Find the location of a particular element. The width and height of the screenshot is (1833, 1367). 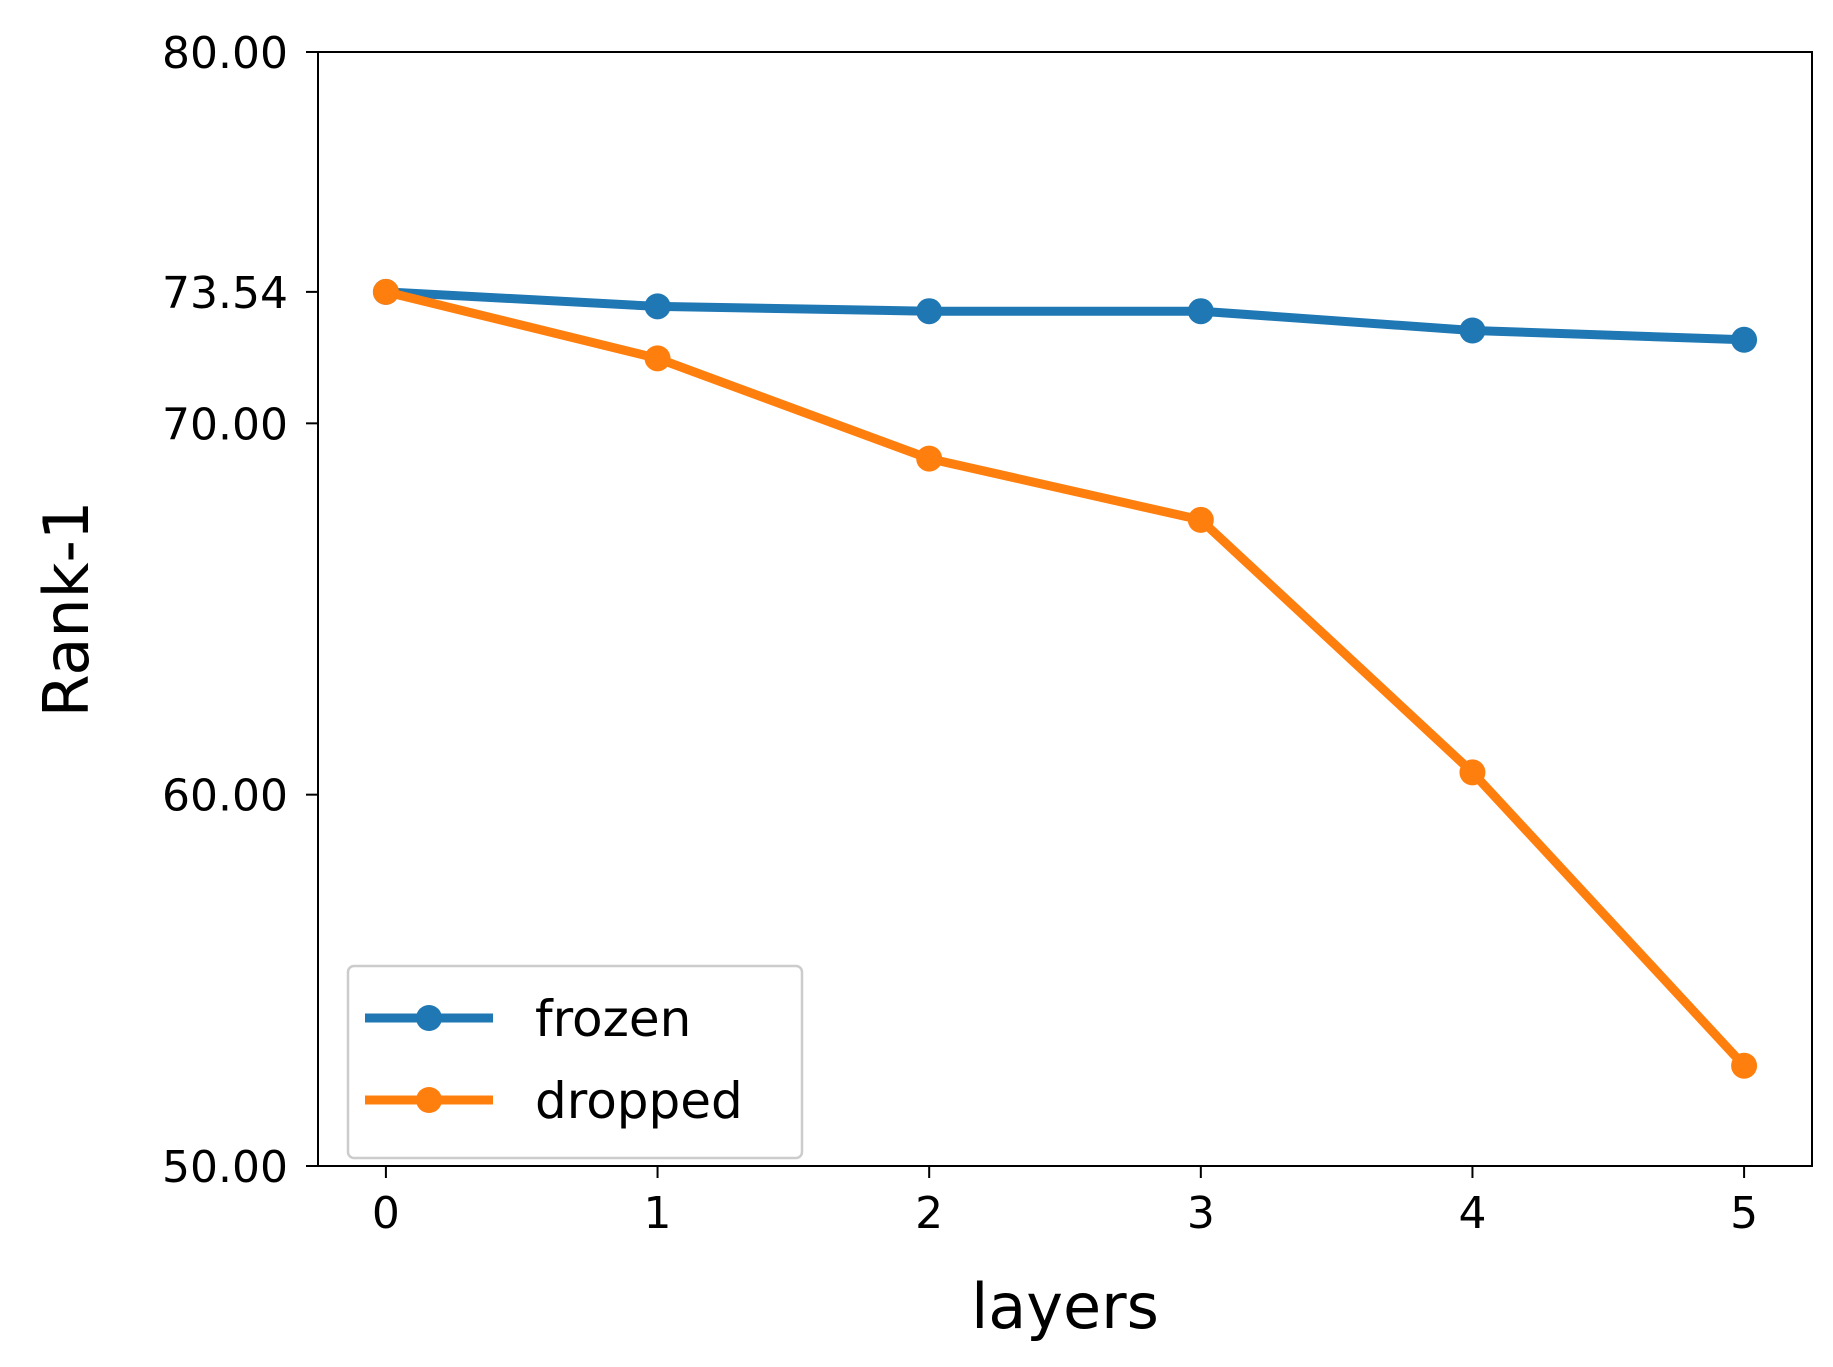

x-tick-label: 0 is located at coordinates (386, 1213).